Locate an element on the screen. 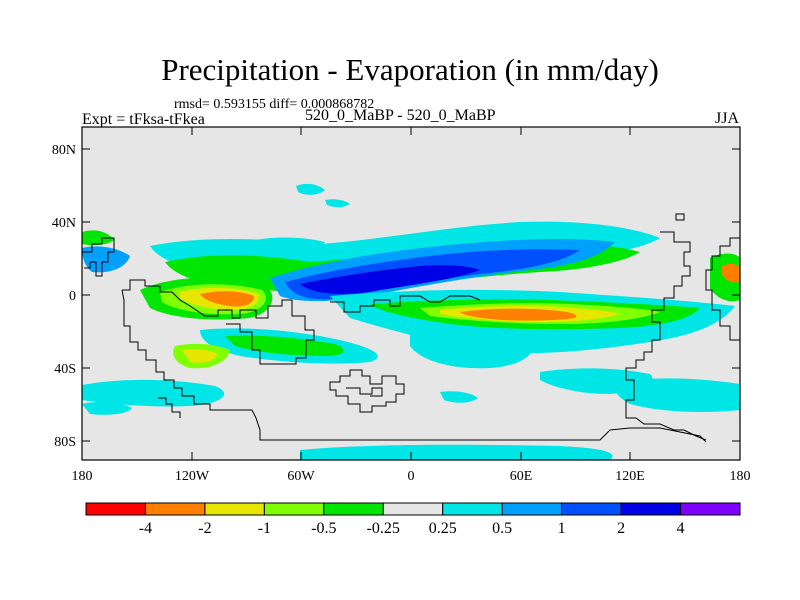 This screenshot has height=600, width=800. legend-label: -0.5 is located at coordinates (323, 528).